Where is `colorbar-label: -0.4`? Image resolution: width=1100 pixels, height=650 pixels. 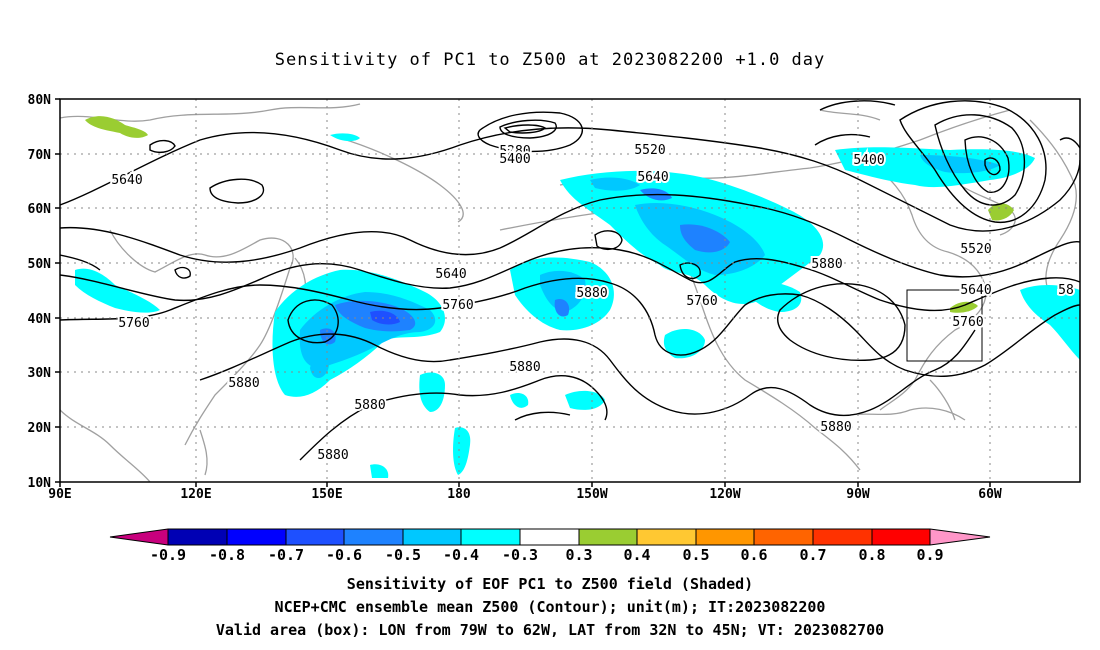
colorbar-label: -0.4 is located at coordinates (461, 555).